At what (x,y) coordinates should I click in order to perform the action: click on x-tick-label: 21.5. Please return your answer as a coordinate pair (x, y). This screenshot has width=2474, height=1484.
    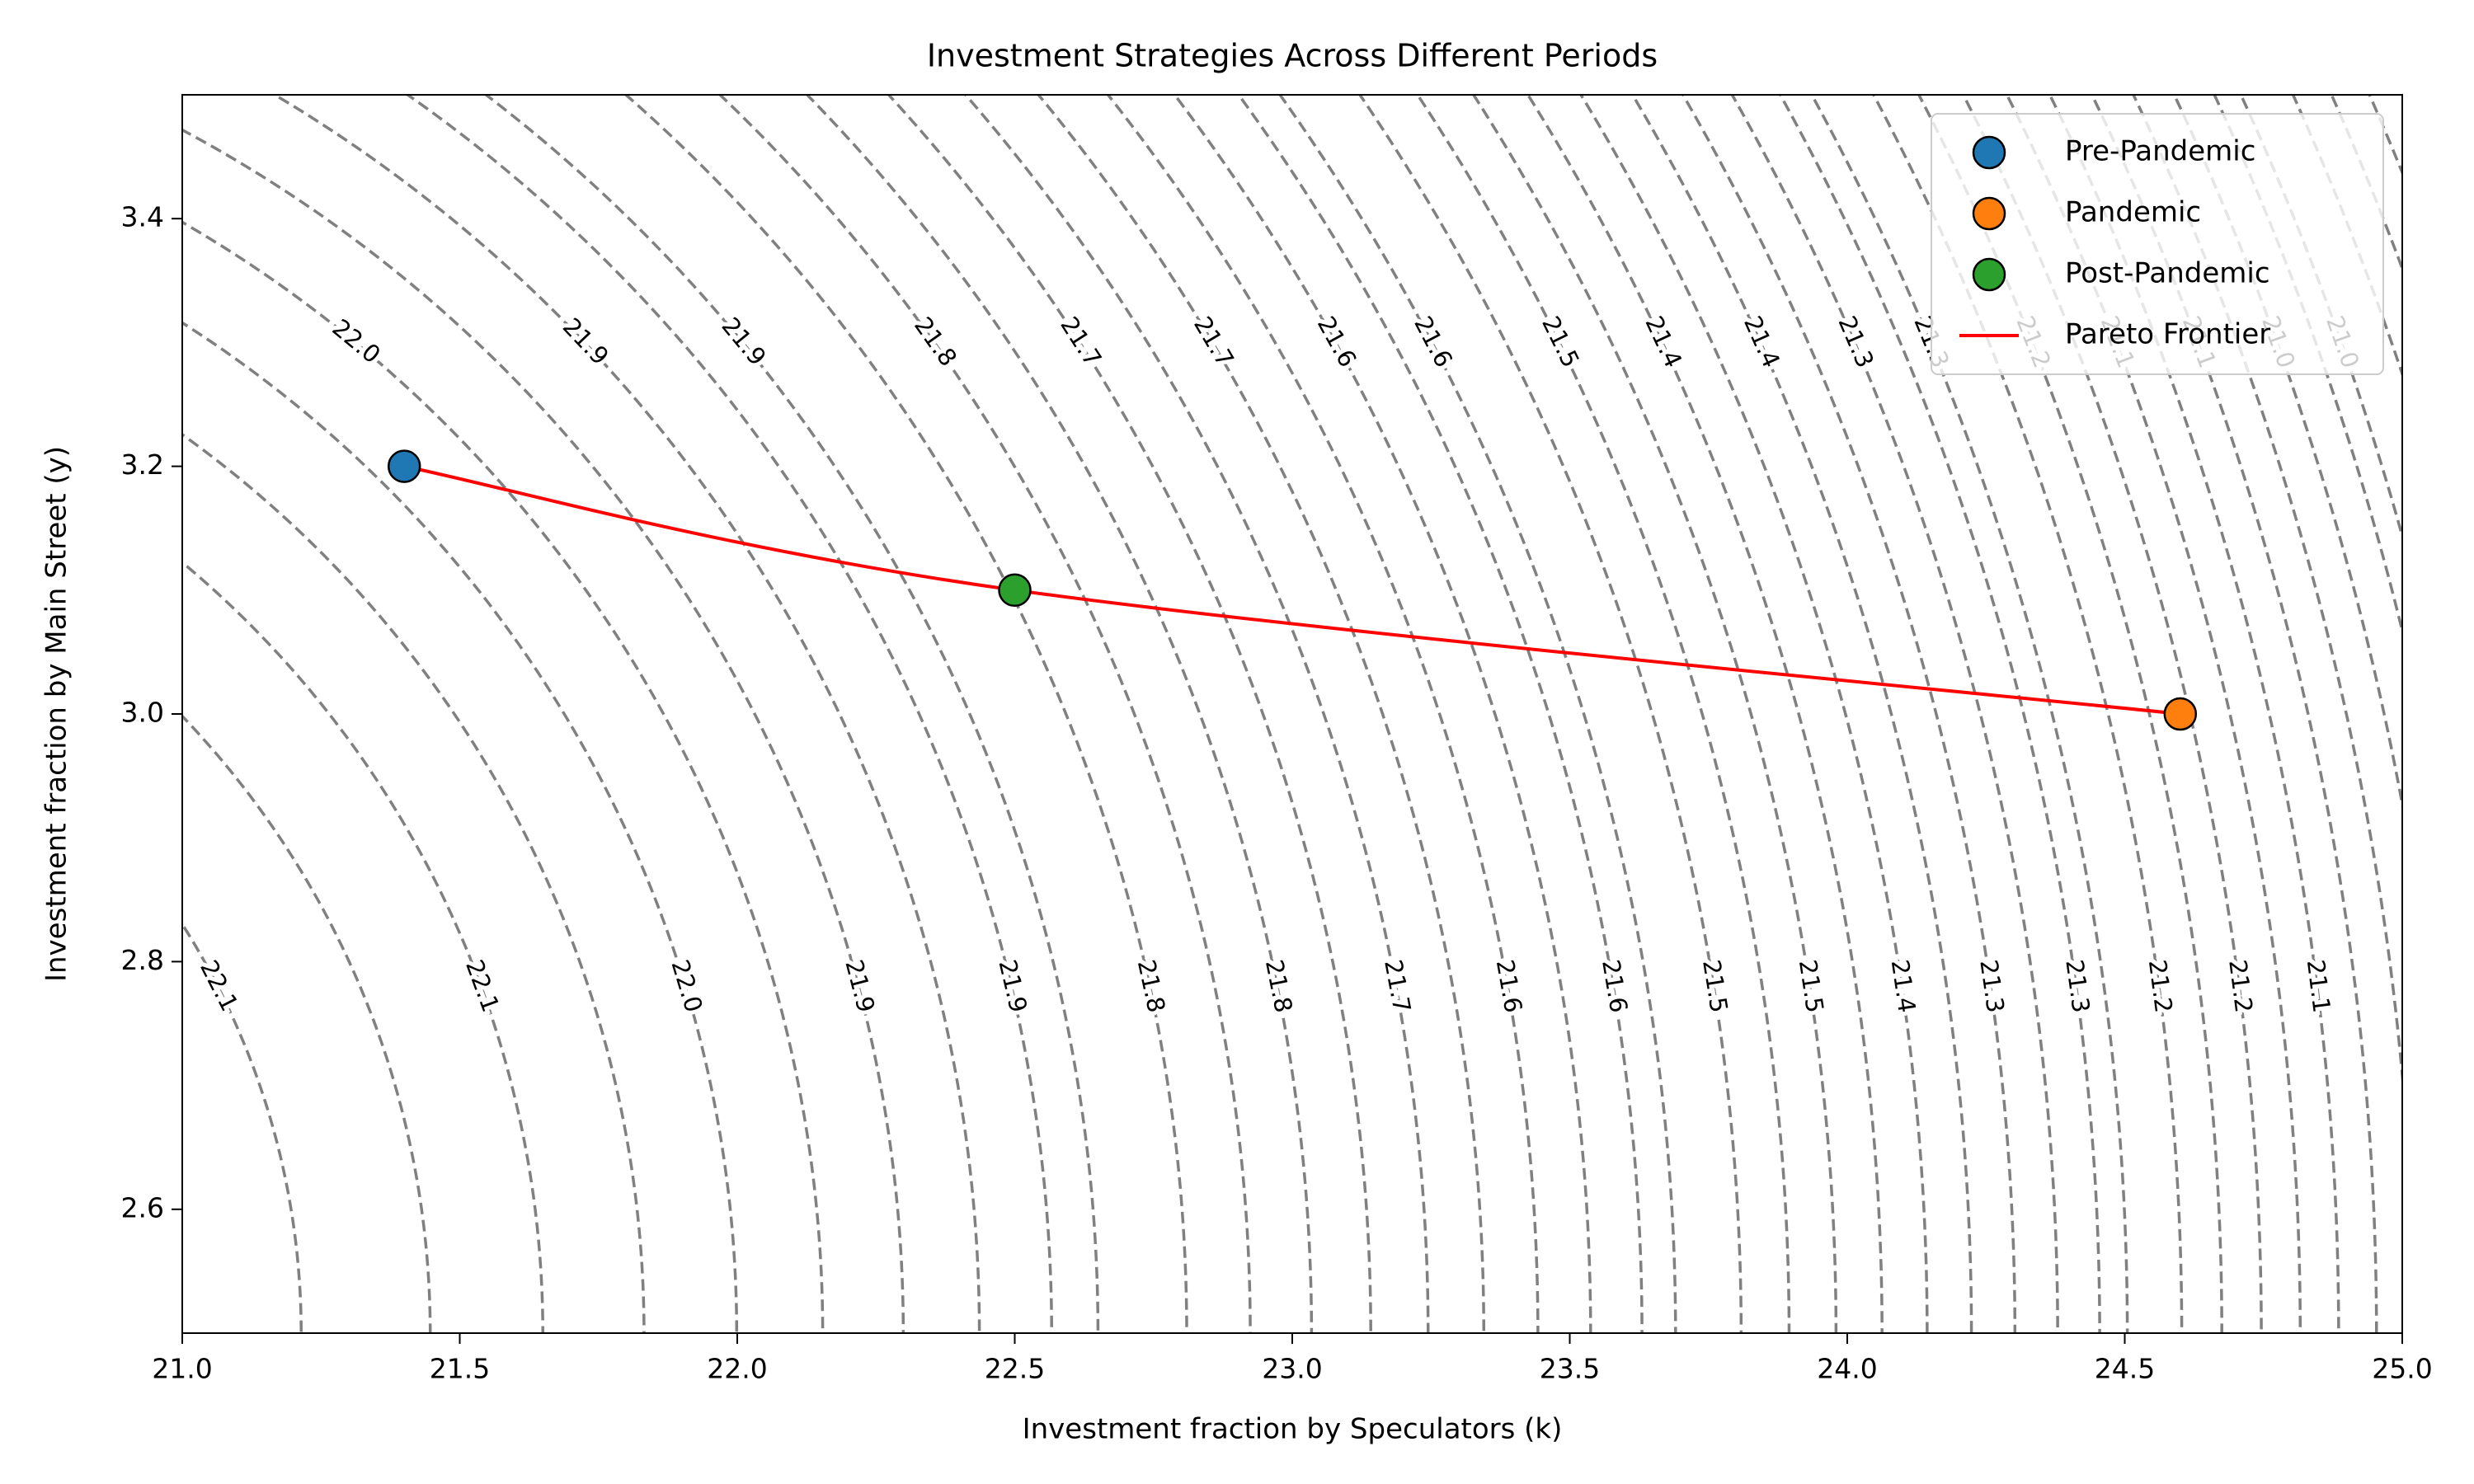
    Looking at the image, I should click on (460, 1369).